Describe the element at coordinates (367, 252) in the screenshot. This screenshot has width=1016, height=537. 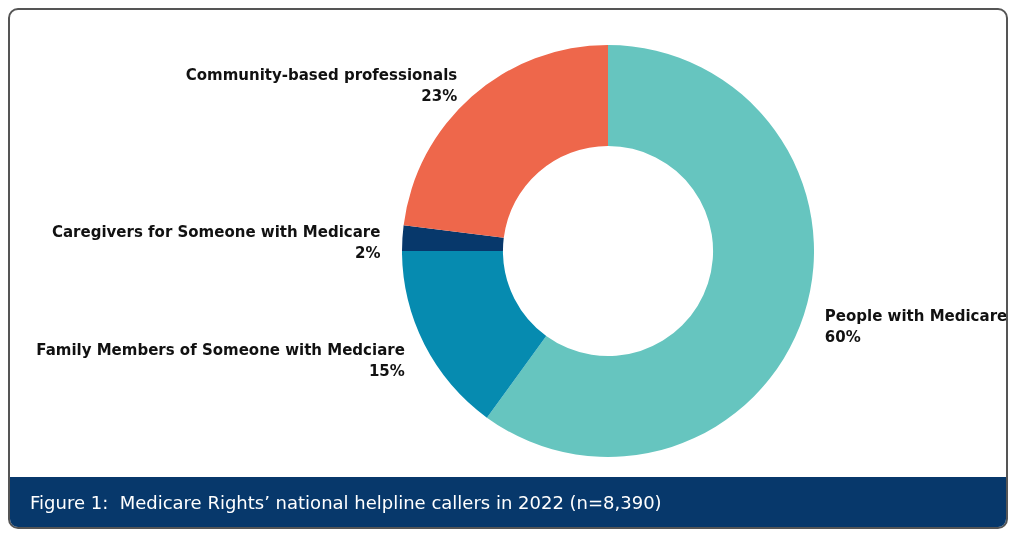
I see `data-label: 2%` at that location.